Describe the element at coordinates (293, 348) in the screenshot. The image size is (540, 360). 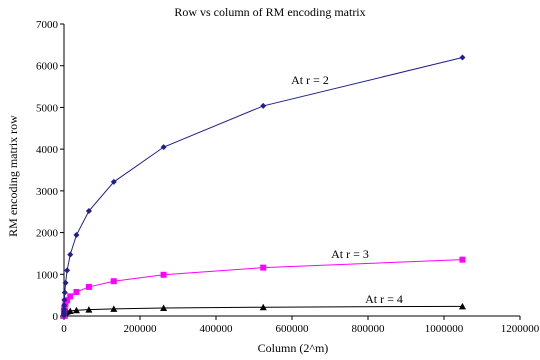
I see `x-axis-label: Column (2^m)` at that location.